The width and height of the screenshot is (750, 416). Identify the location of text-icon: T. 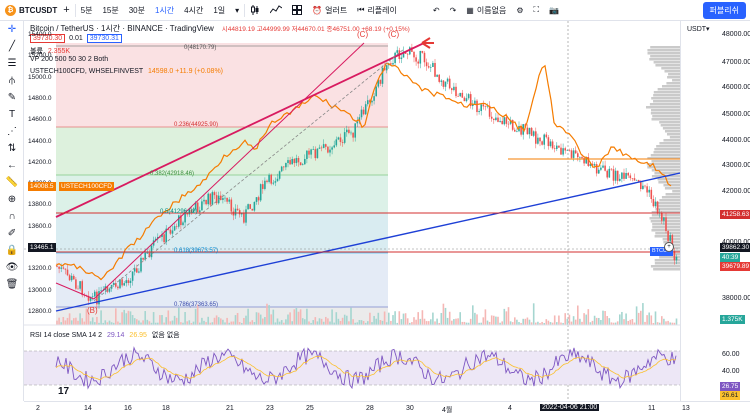
(12, 114).